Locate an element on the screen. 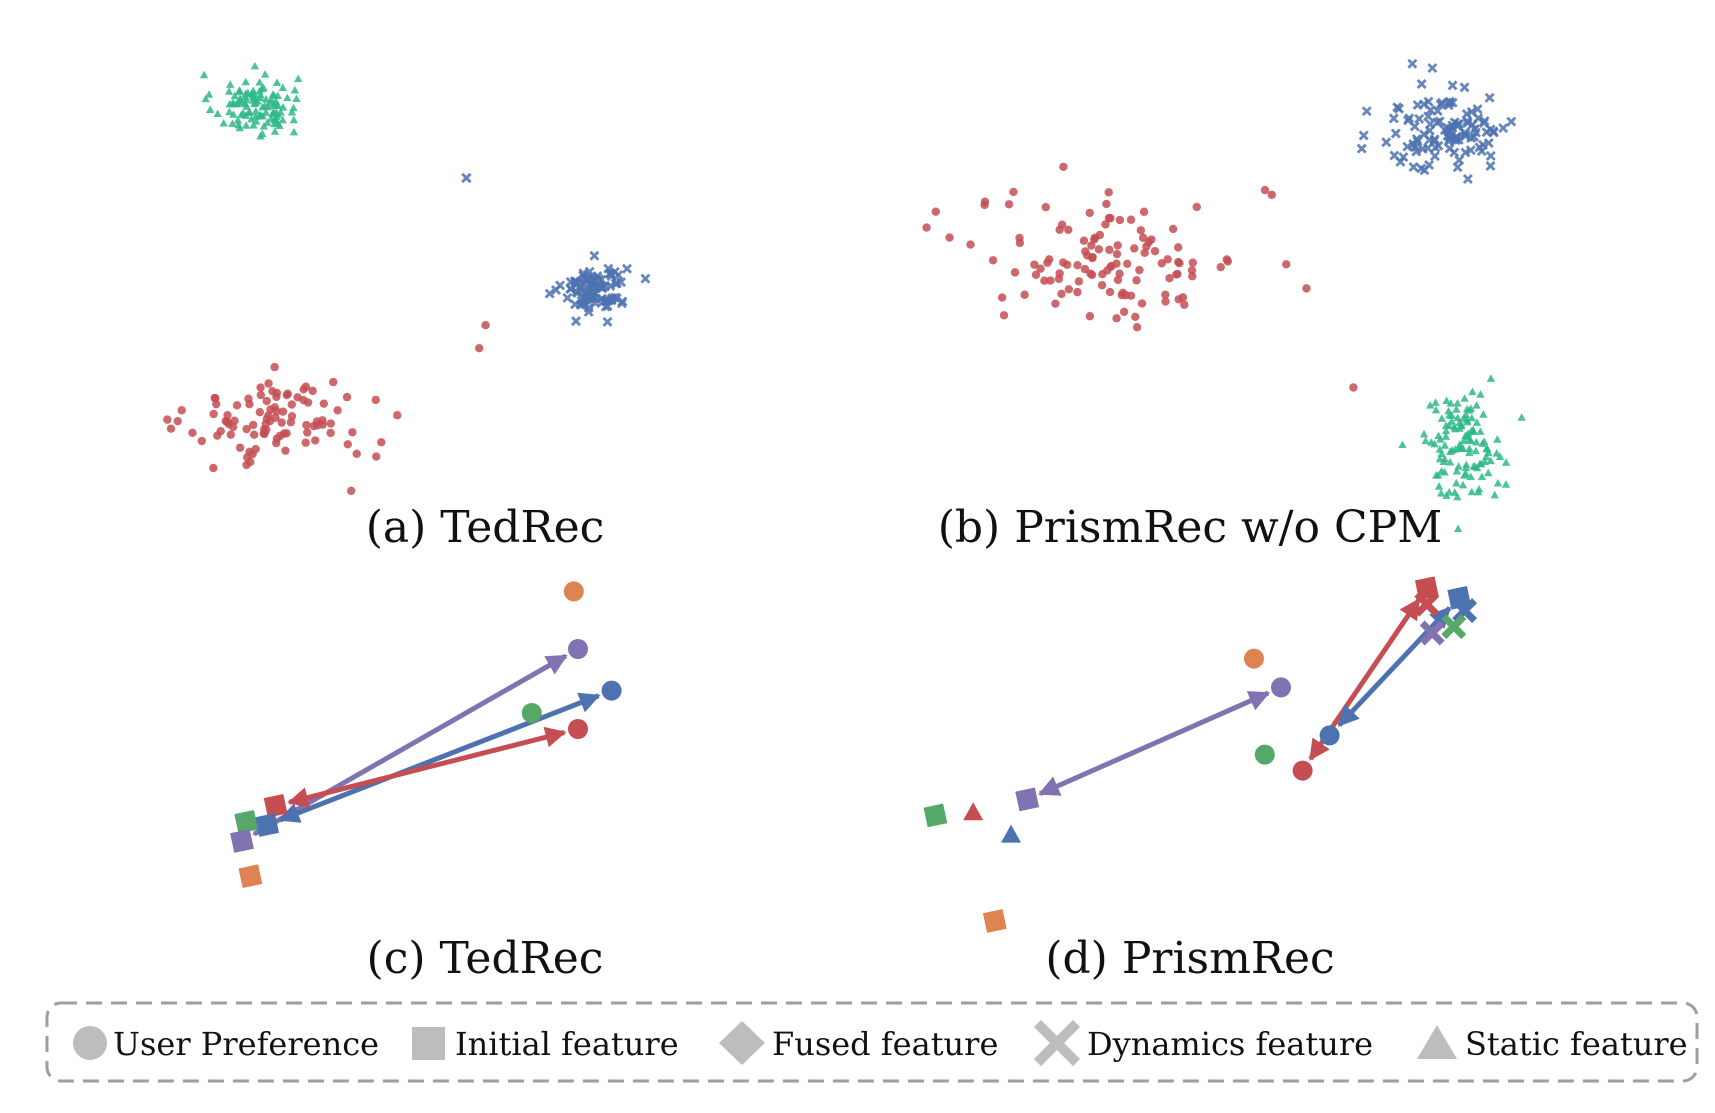  caption-d: (d) PrismRec is located at coordinates (1189, 958).